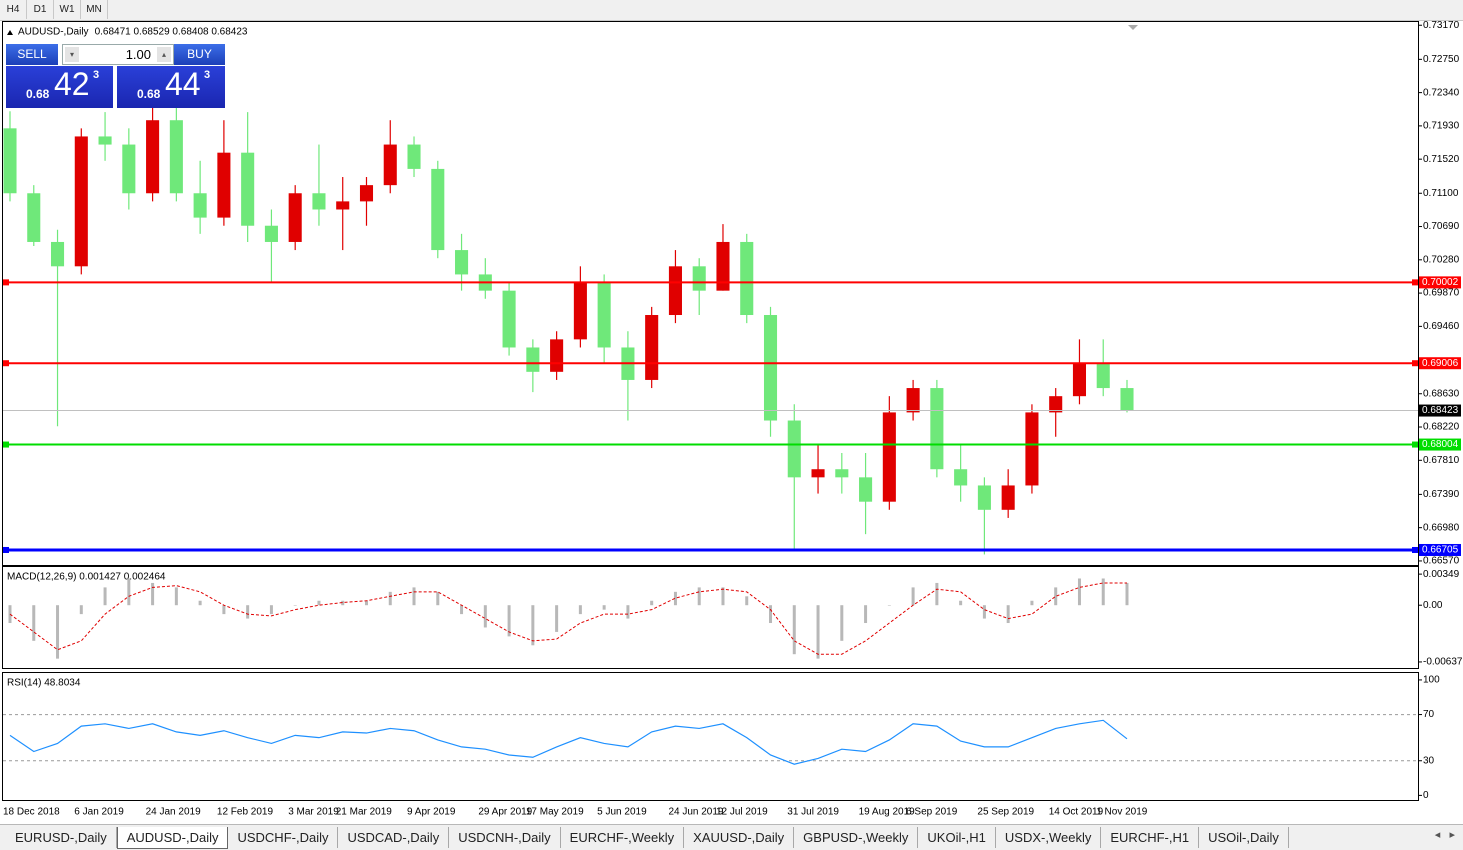 Image resolution: width=1463 pixels, height=850 pixels. Describe the element at coordinates (61, 837) in the screenshot. I see `chart-tab: EURUSD-,Daily` at that location.